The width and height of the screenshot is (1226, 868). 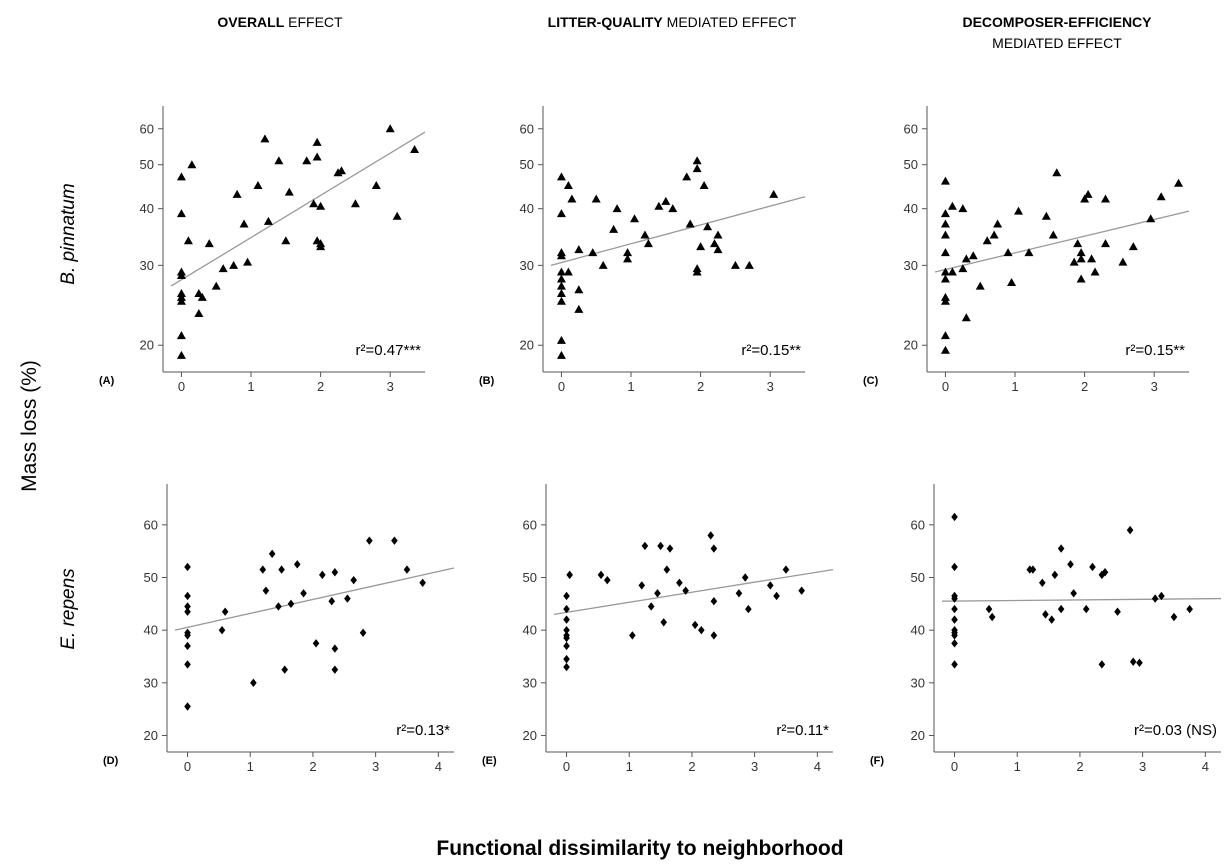 What do you see at coordinates (1057, 43) in the screenshot?
I see `column-title-decomposer-efficiency-line2: MEDIATED EFFECT` at bounding box center [1057, 43].